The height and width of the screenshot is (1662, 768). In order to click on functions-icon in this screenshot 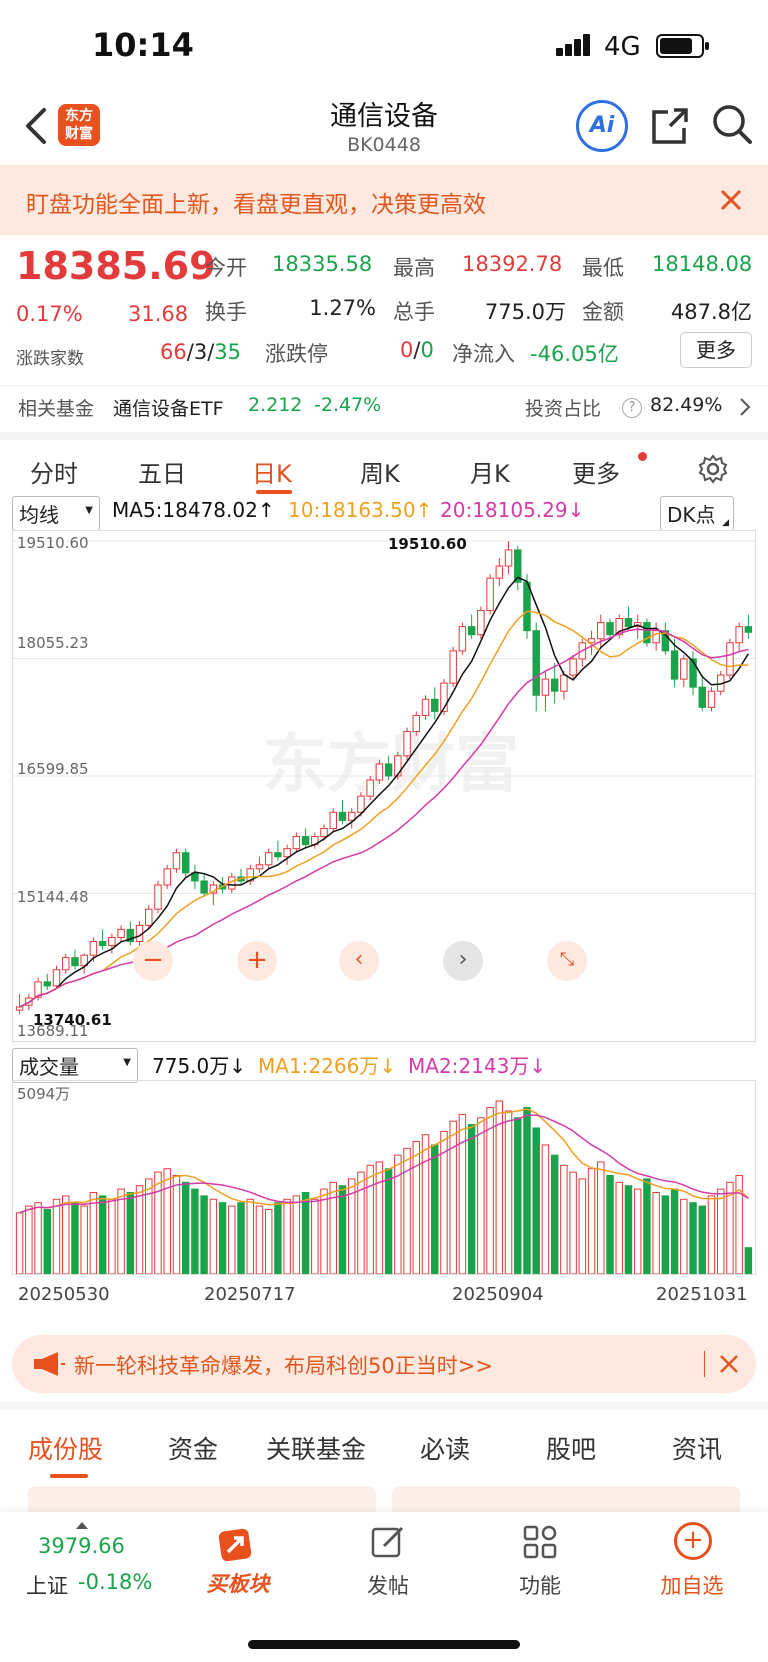, I will do `click(540, 1542)`.